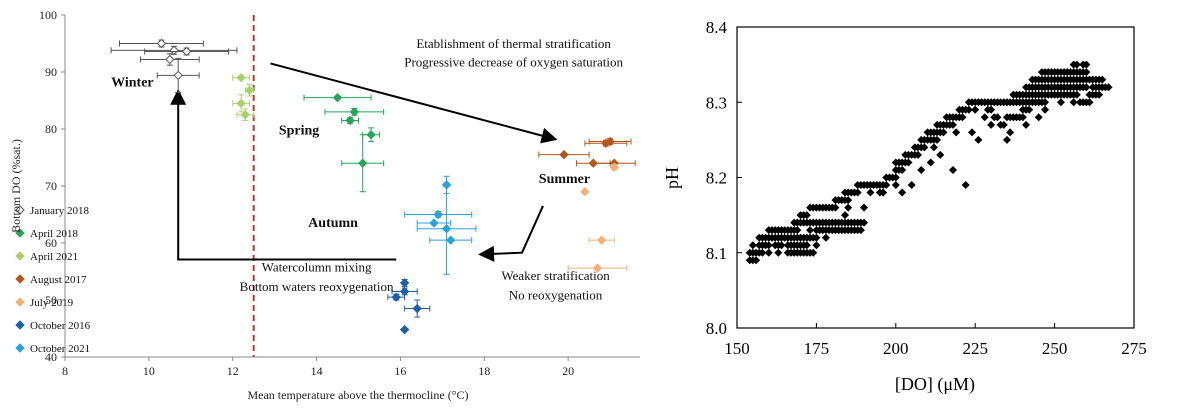 The height and width of the screenshot is (417, 1200). Describe the element at coordinates (737, 348) in the screenshot. I see `right-x-tick-label: 150` at that location.